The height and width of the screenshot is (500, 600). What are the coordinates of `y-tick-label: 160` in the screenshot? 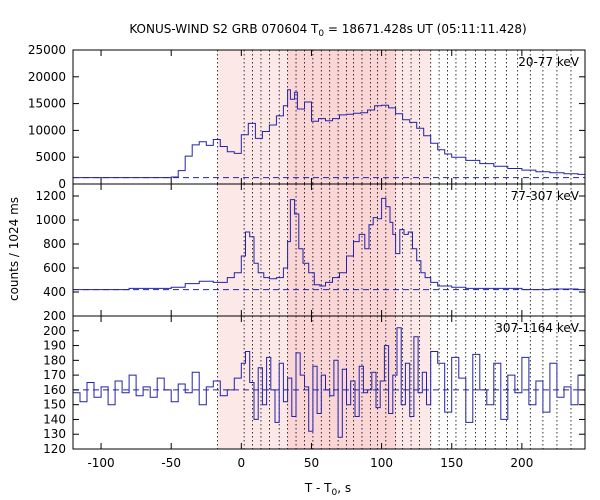 It's located at (54, 390).